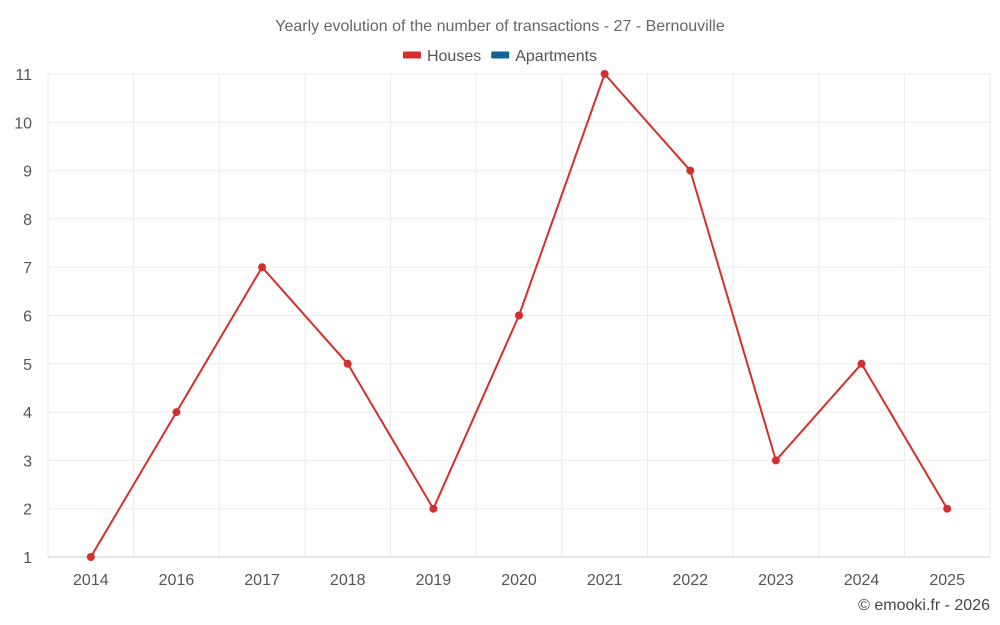 This screenshot has width=1000, height=625. Describe the element at coordinates (556, 56) in the screenshot. I see `legend-label: Apartments` at that location.